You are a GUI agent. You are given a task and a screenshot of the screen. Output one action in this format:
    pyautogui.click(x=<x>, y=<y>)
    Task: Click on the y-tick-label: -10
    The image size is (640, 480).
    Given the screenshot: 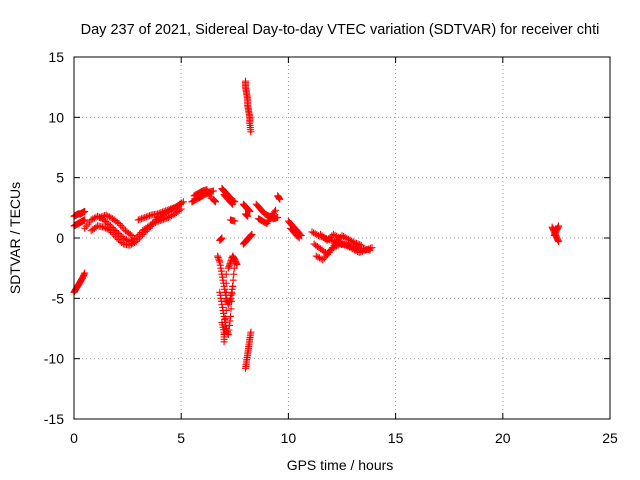 What is the action you would take?
    pyautogui.click(x=54, y=359)
    